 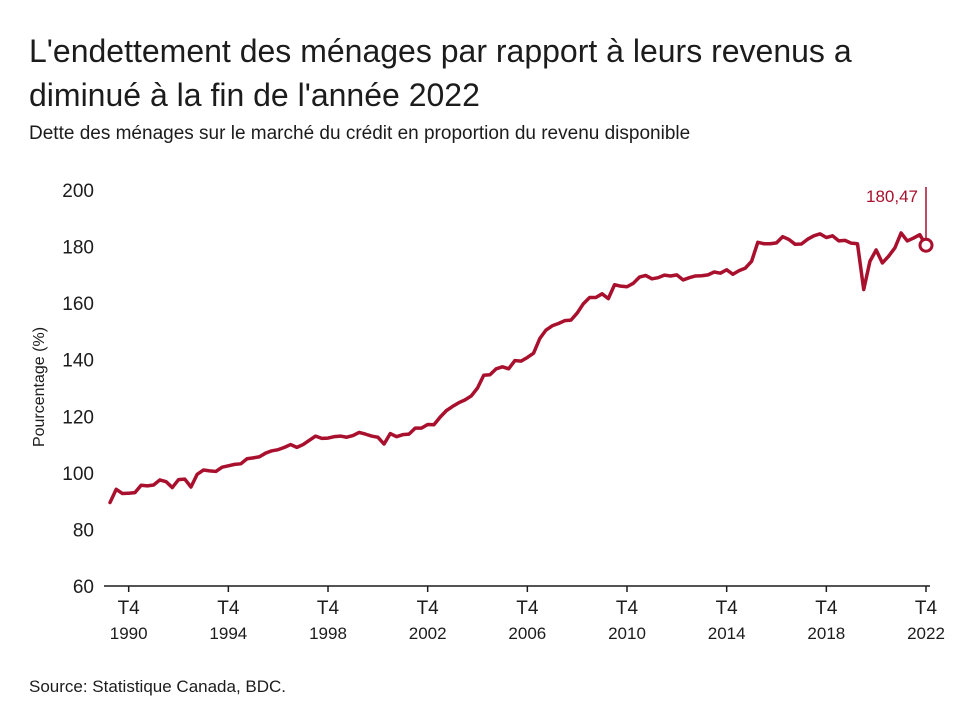 What do you see at coordinates (78, 417) in the screenshot?
I see `y-tick-label: 120` at bounding box center [78, 417].